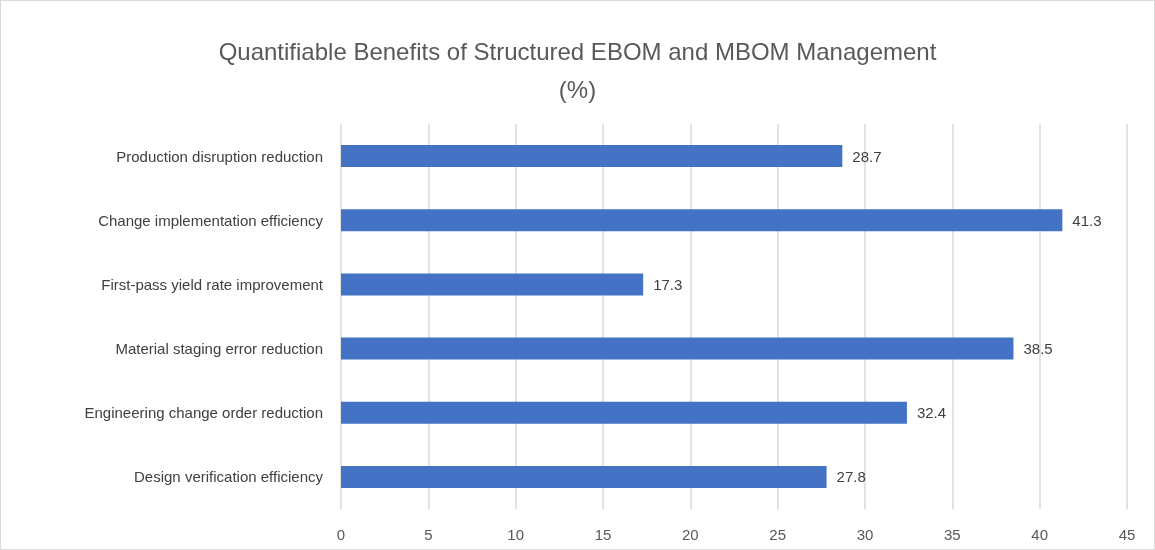  I want to click on y-tick-label: Change implementation efficiency, so click(211, 220).